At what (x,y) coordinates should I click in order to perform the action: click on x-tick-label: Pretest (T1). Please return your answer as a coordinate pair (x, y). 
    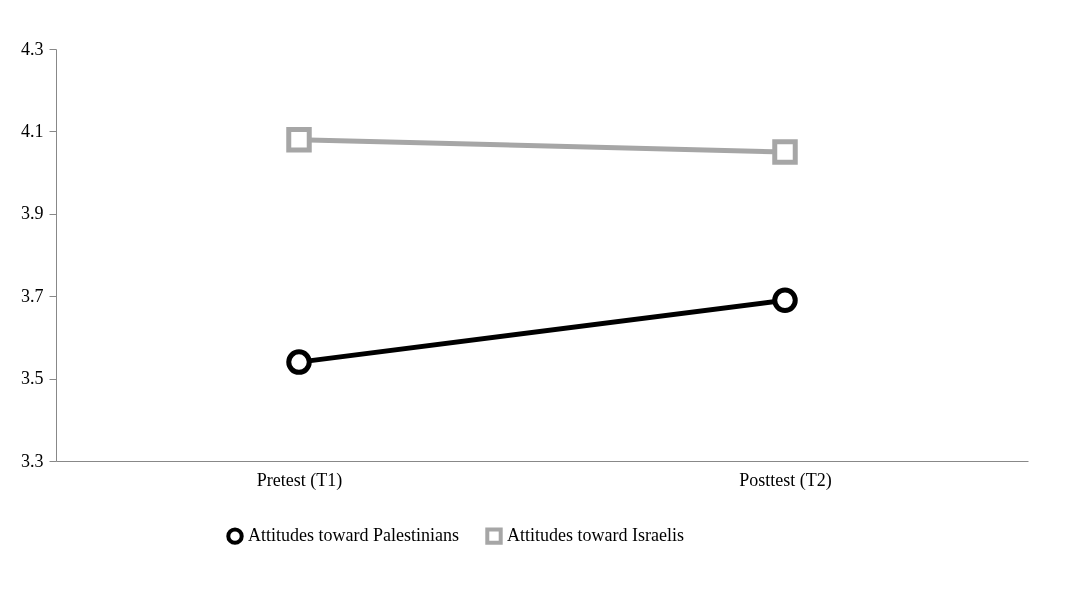
    Looking at the image, I should click on (299, 480).